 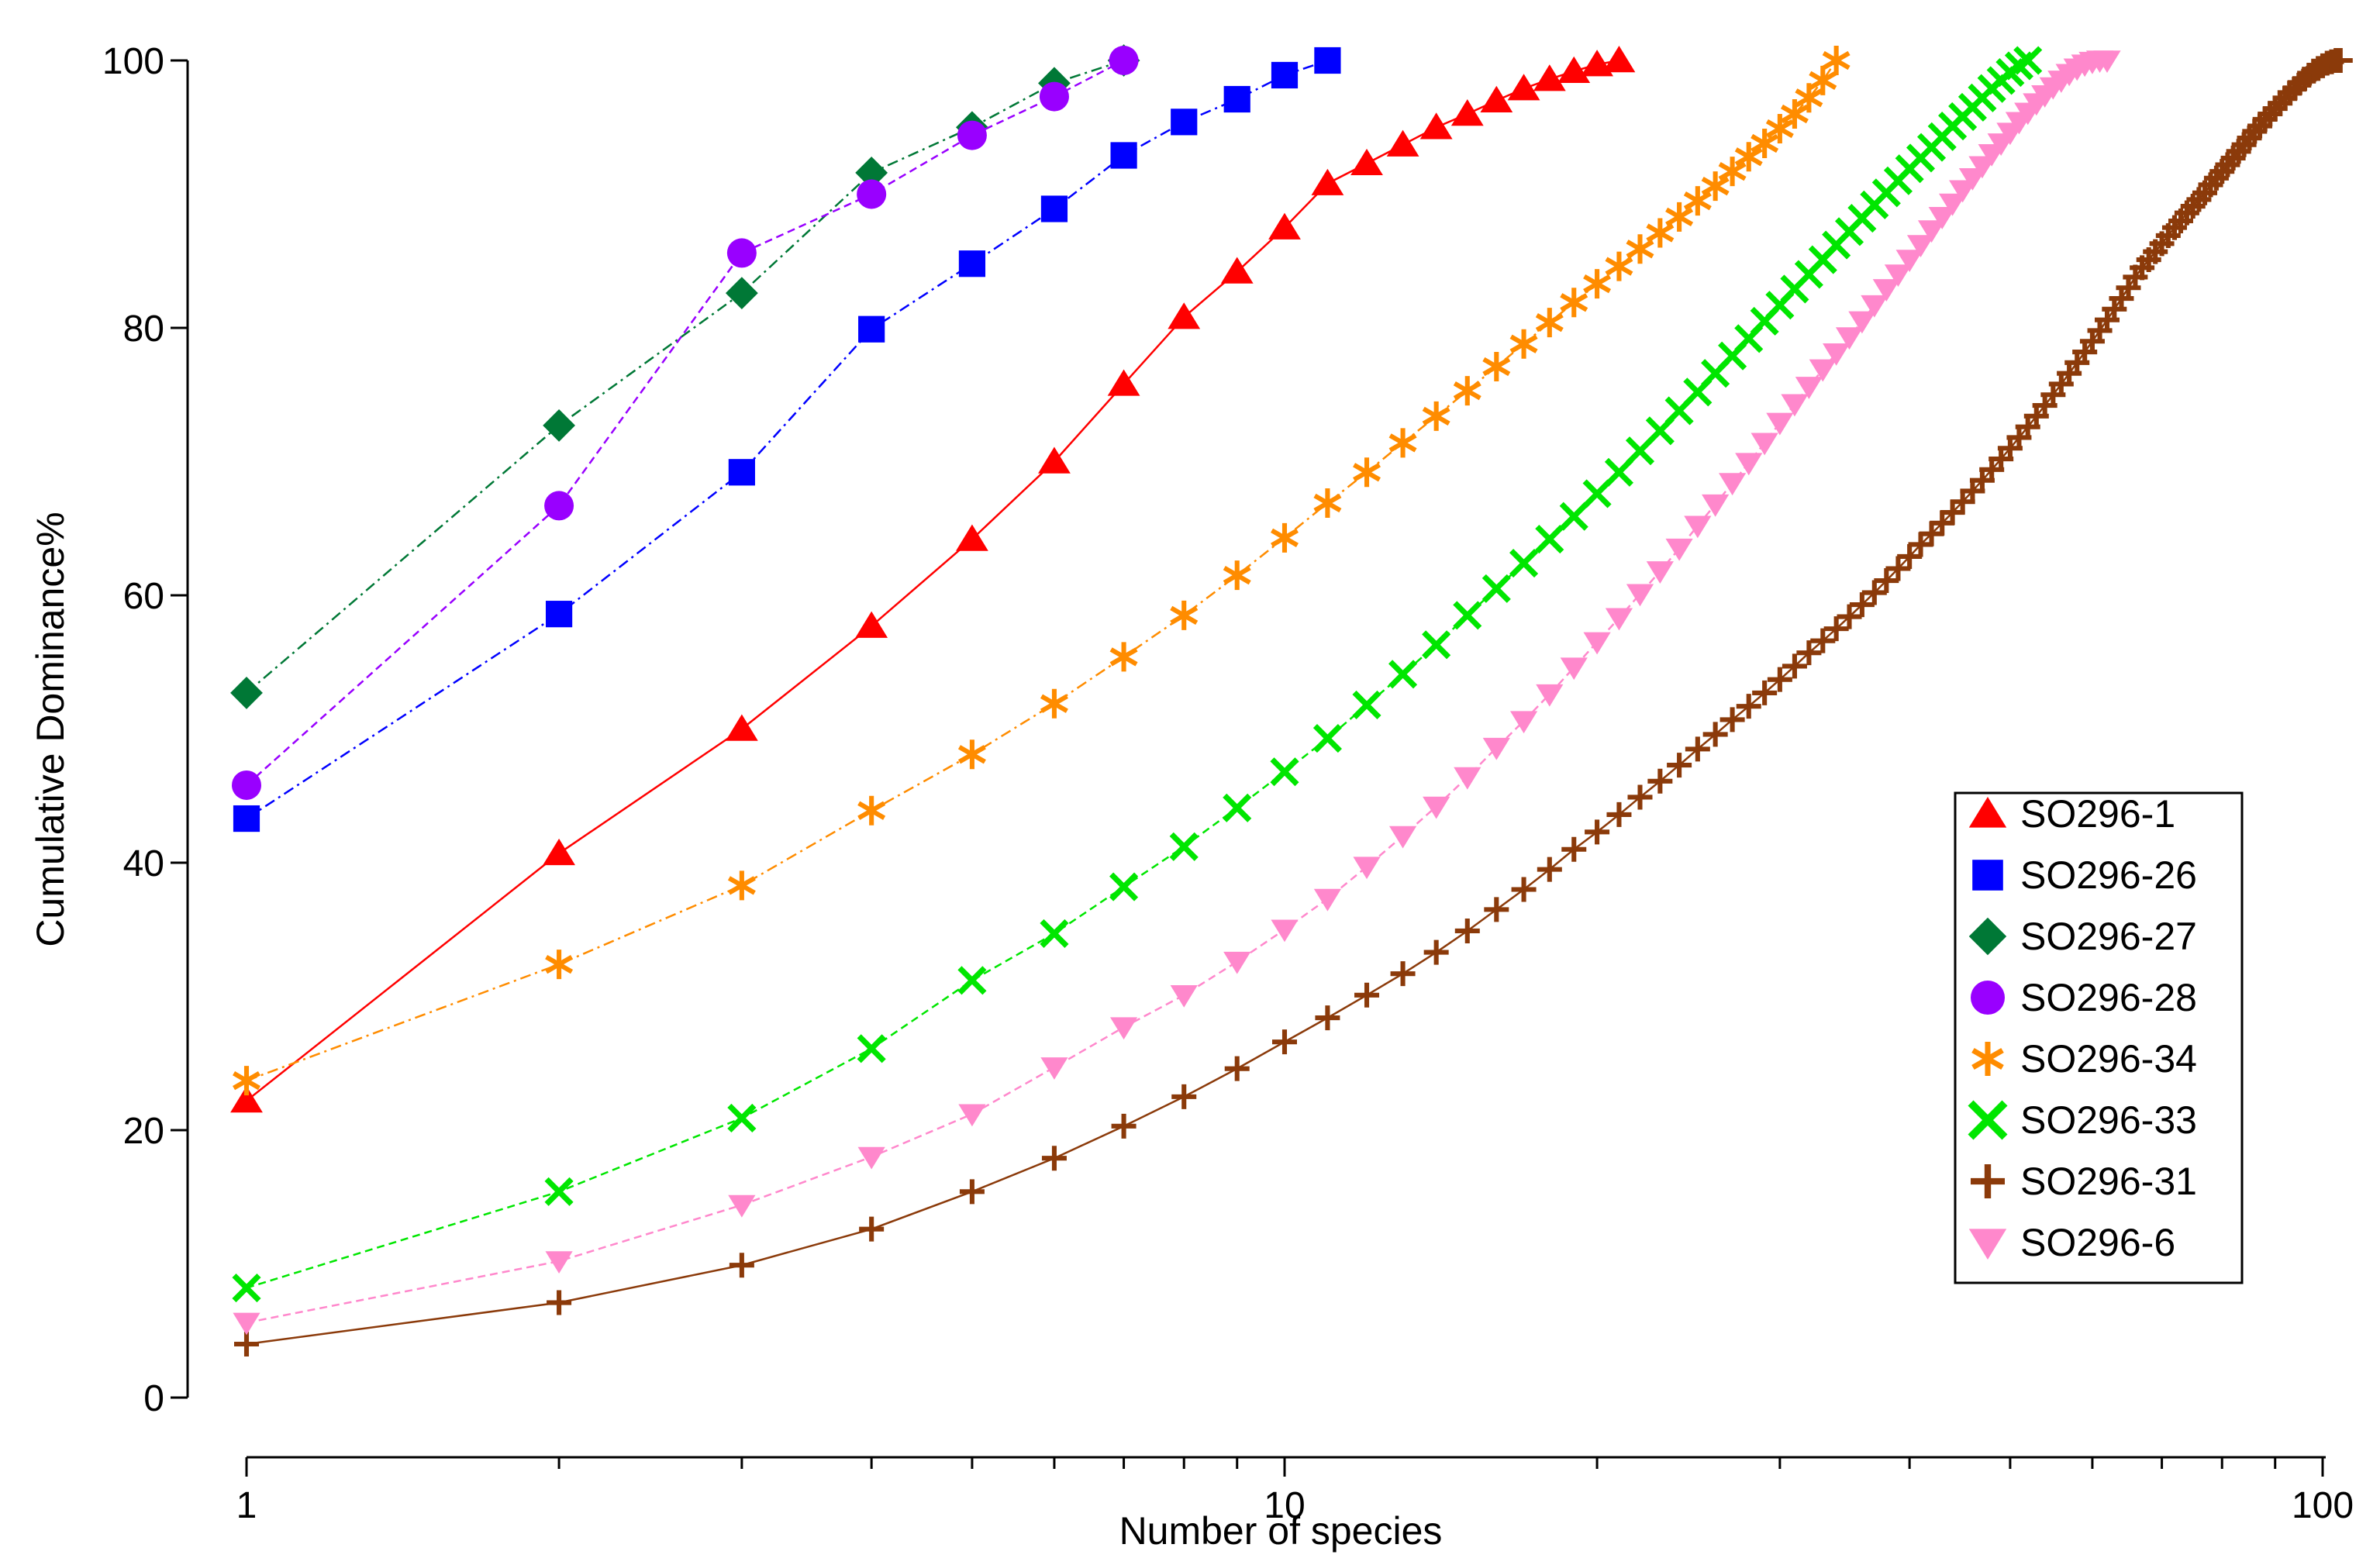 What do you see at coordinates (2097, 814) in the screenshot?
I see `legend-label: SO296-1` at bounding box center [2097, 814].